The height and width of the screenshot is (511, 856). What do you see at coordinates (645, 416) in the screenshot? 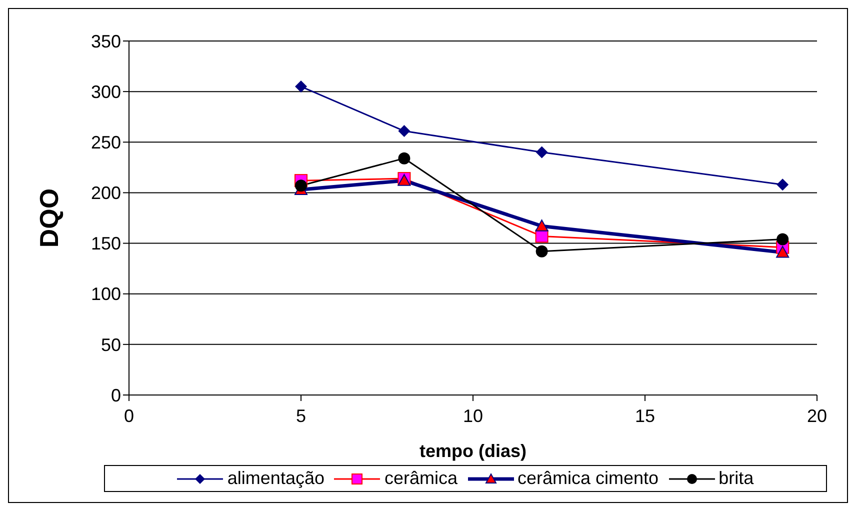
I see `x-tick-label: 15` at bounding box center [645, 416].